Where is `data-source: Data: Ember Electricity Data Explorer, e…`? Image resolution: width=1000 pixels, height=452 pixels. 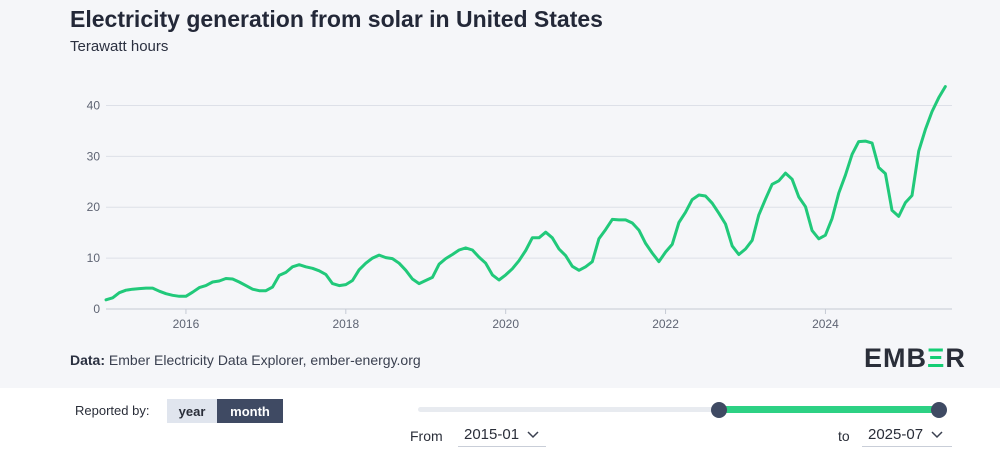
data-source: Data: Ember Electricity Data Explorer, e… is located at coordinates (245, 360).